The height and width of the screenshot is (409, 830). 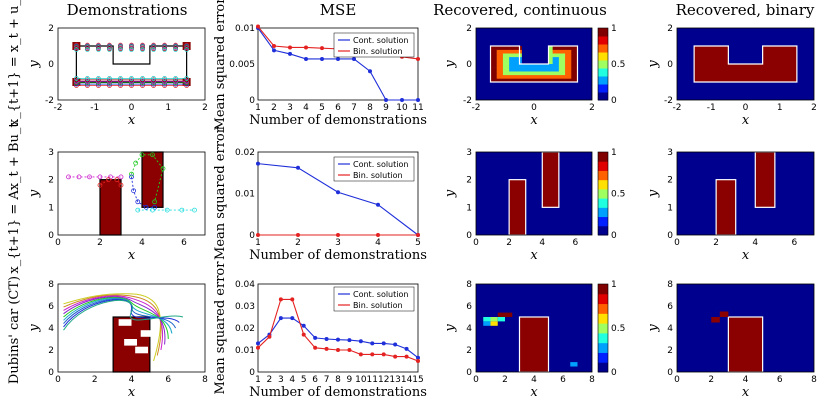 I want to click on row-label-0: x_{t+1} = x_t + u_t, so click(x=14, y=63).